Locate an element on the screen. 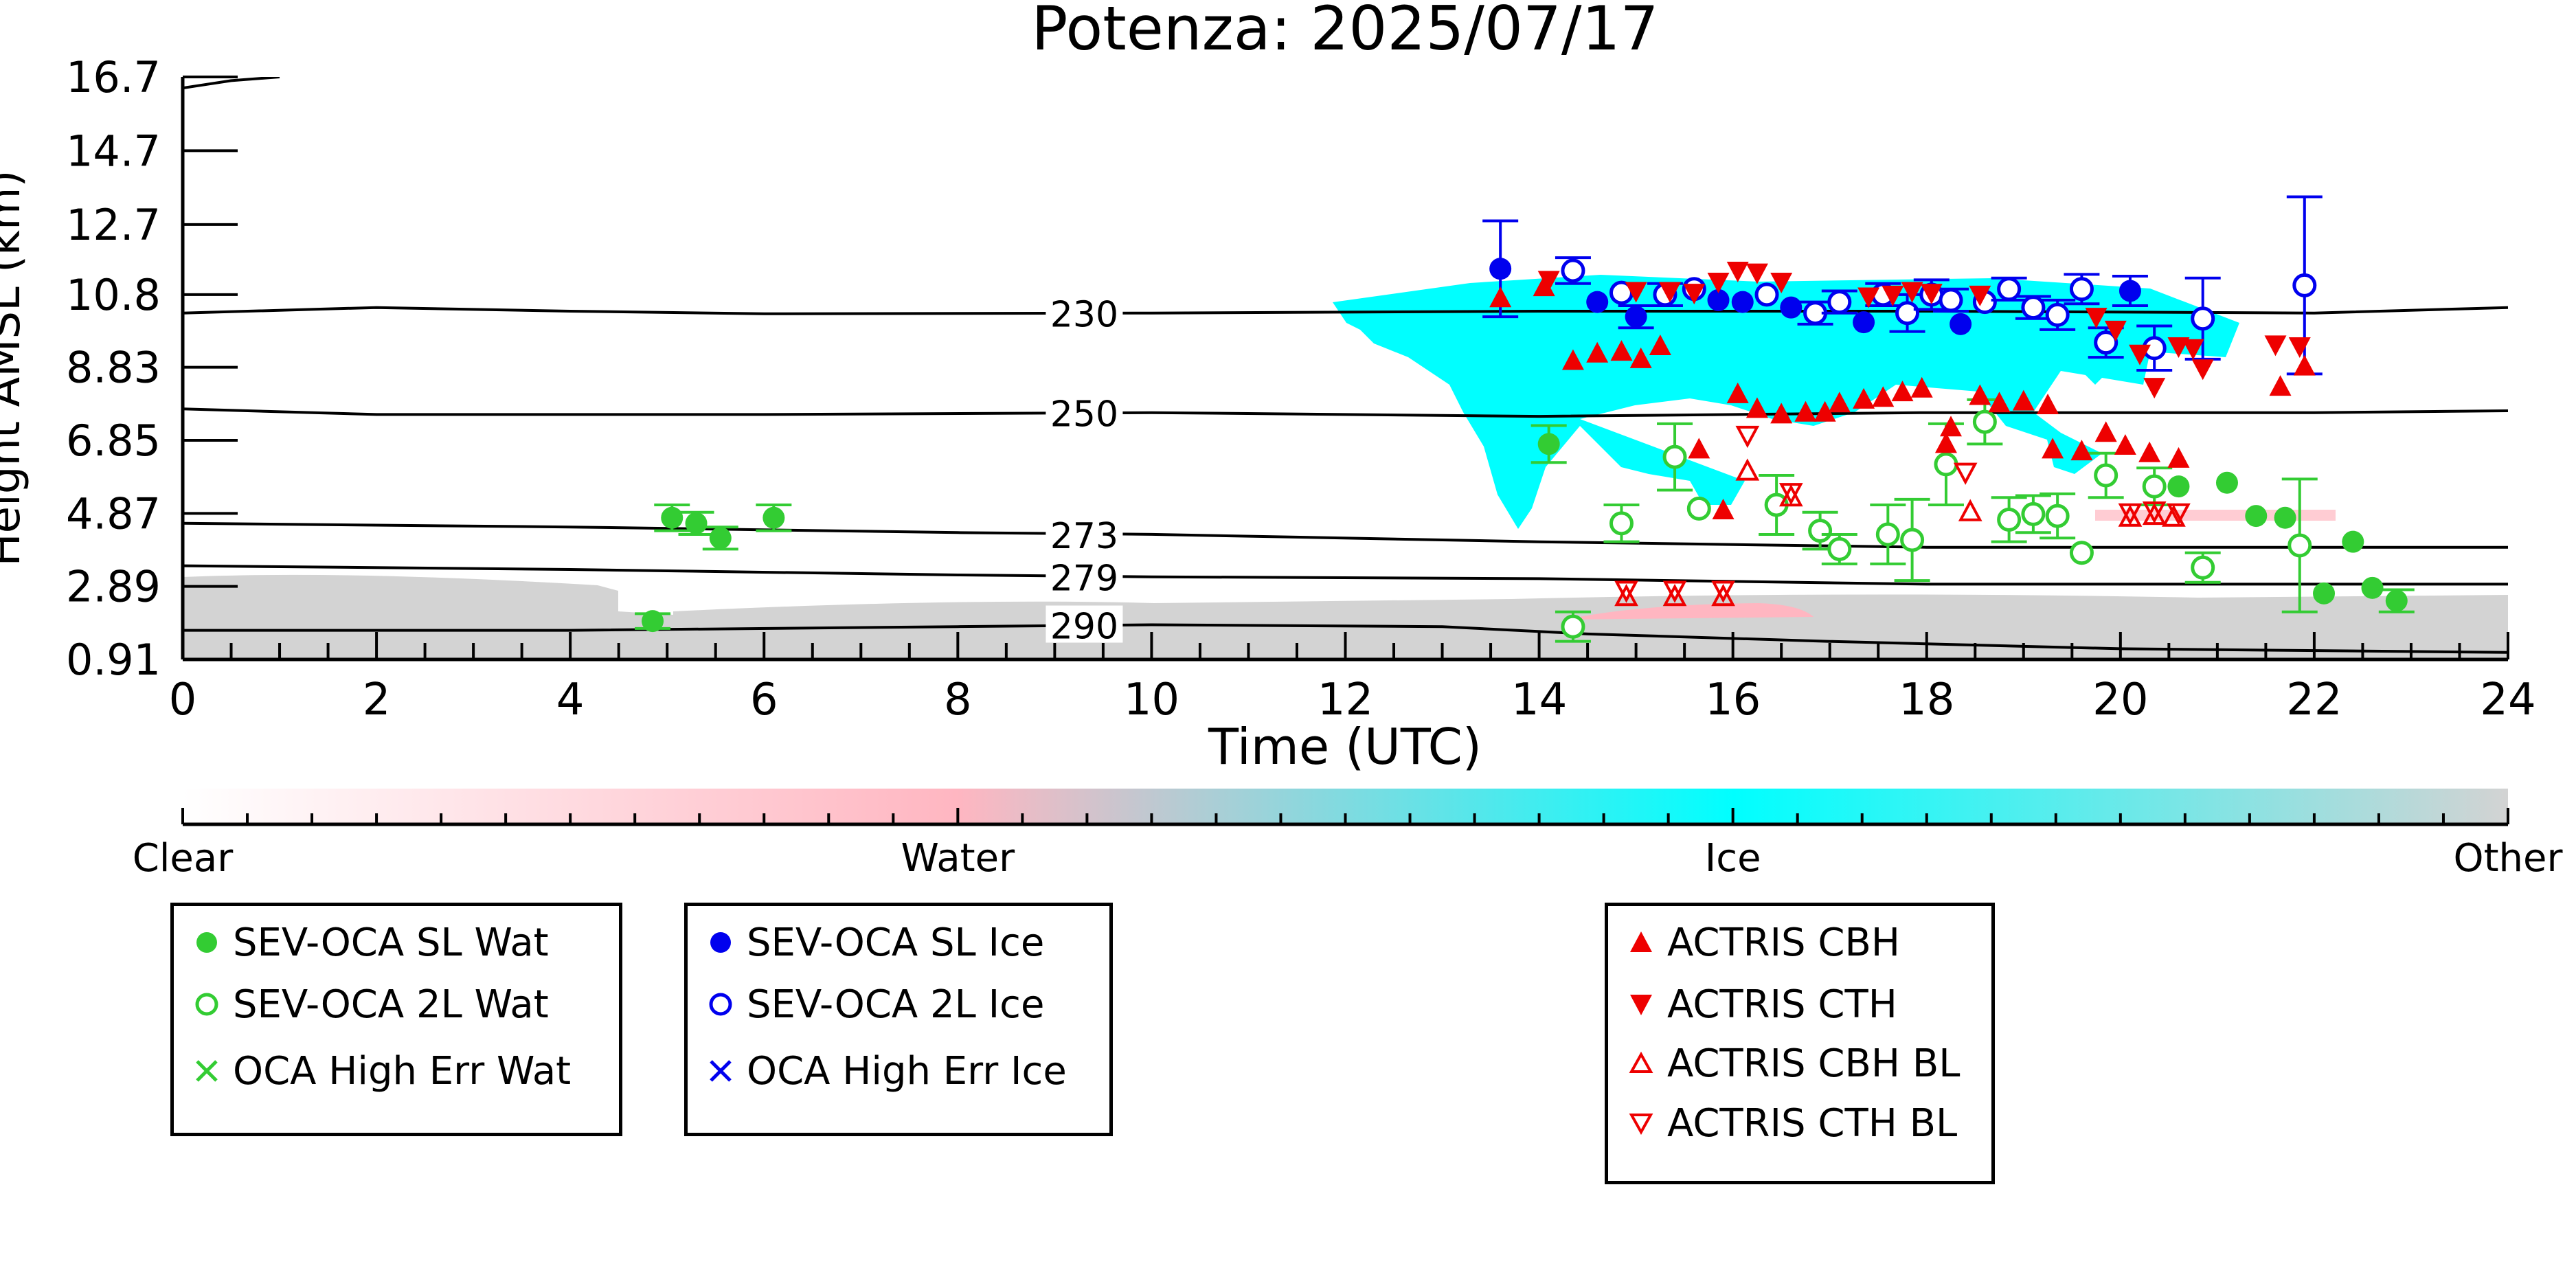 The image size is (2576, 1288). y-tick-label: 2.89 is located at coordinates (113, 587).